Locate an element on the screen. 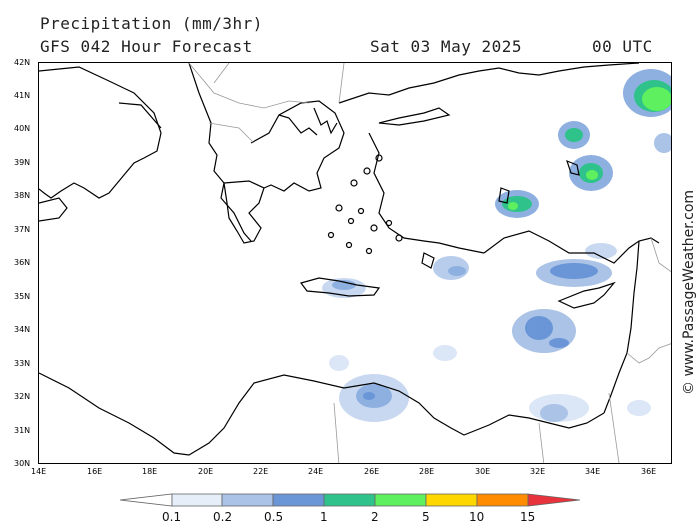 This screenshot has height=525, width=700. site-credit: © www.PassageWeather.com is located at coordinates (689, 292).